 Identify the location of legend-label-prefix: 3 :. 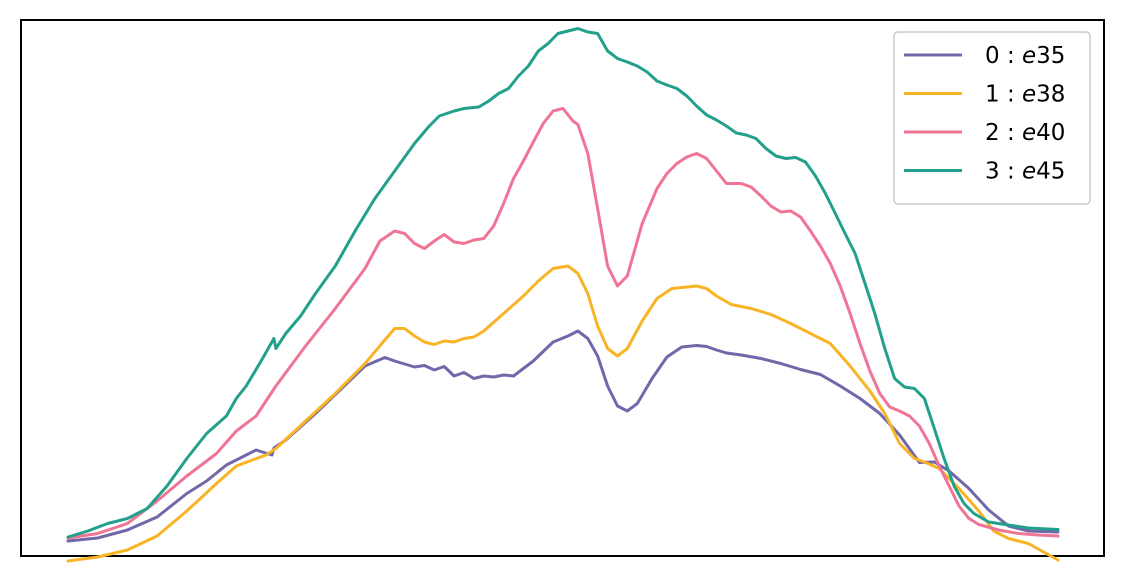
(1003, 172).